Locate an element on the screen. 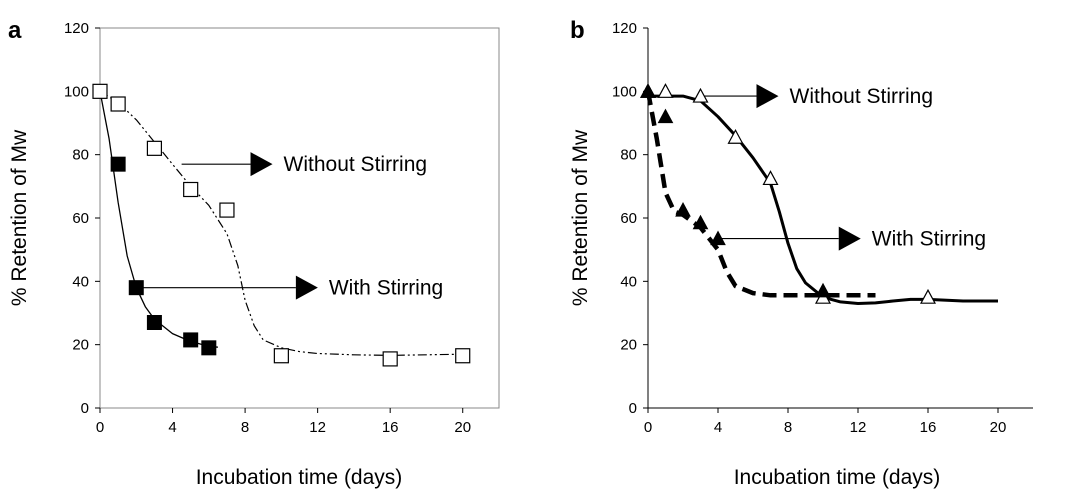 The height and width of the screenshot is (494, 1065). panel-a-label: a is located at coordinates (15, 30).